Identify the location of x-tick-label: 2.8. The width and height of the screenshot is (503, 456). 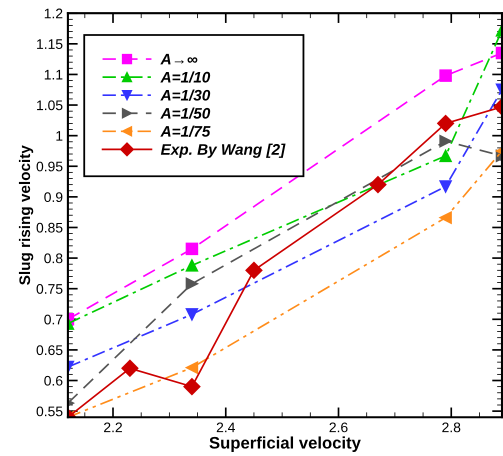
(451, 427).